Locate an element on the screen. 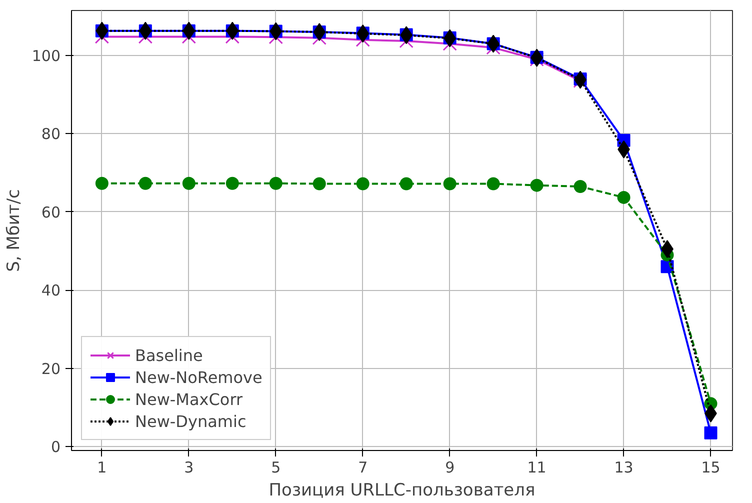 The height and width of the screenshot is (503, 752). x-tick-label: 7 is located at coordinates (363, 467).